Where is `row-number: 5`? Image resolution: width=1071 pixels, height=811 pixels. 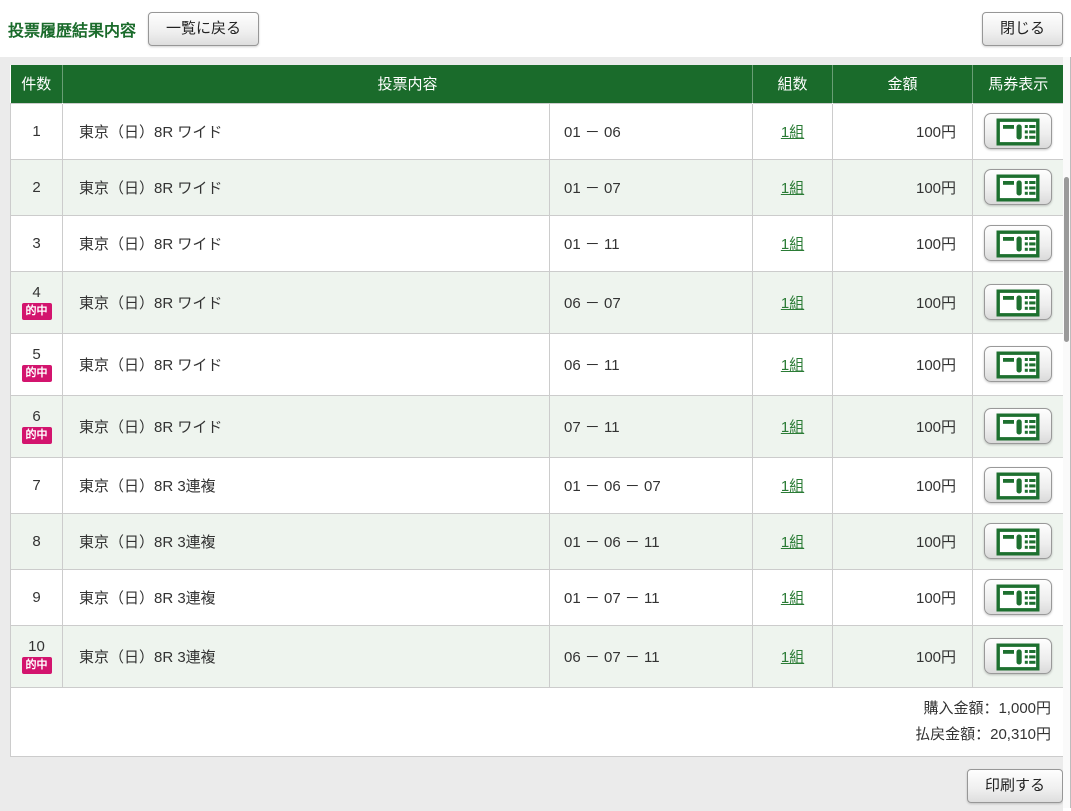 row-number: 5 is located at coordinates (36, 355).